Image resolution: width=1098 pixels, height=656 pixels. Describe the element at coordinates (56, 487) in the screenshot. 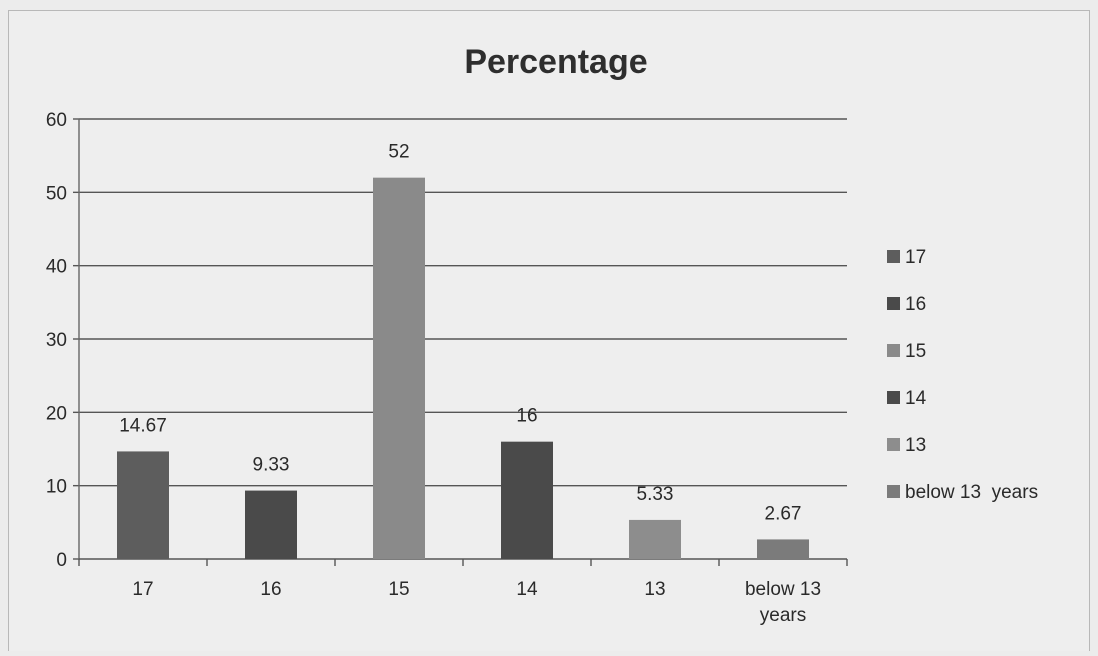

I see `y-tick-label: 10` at that location.